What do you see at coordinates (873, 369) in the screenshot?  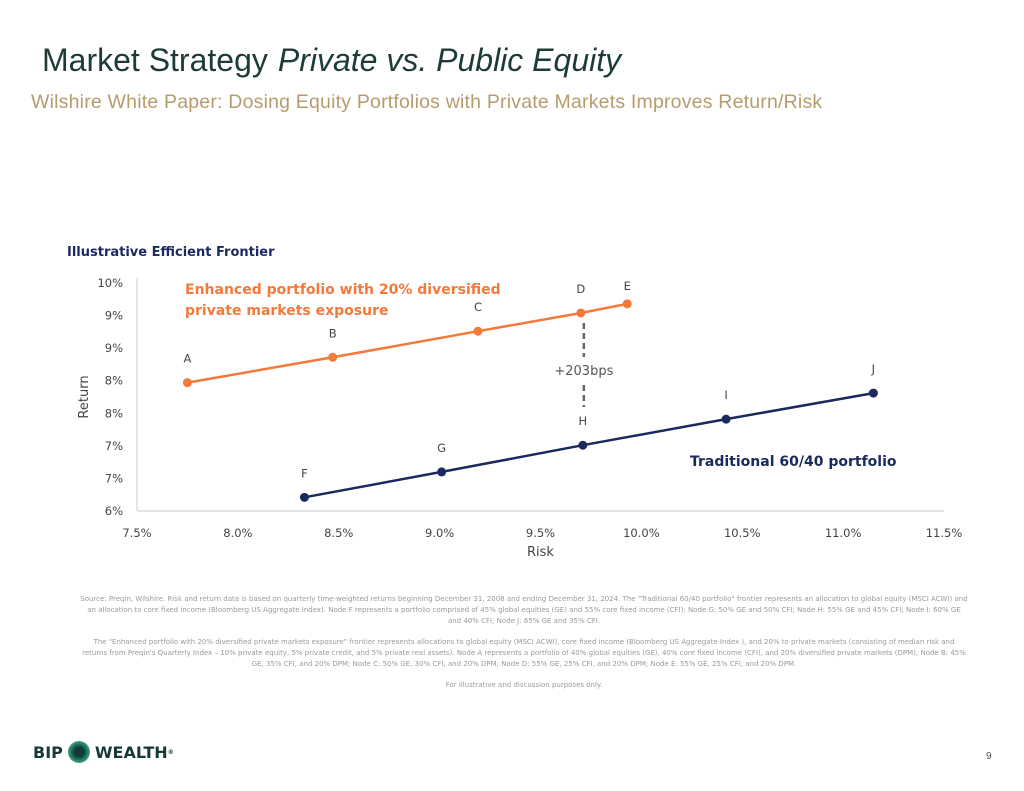 I see `point-label-j: J` at bounding box center [873, 369].